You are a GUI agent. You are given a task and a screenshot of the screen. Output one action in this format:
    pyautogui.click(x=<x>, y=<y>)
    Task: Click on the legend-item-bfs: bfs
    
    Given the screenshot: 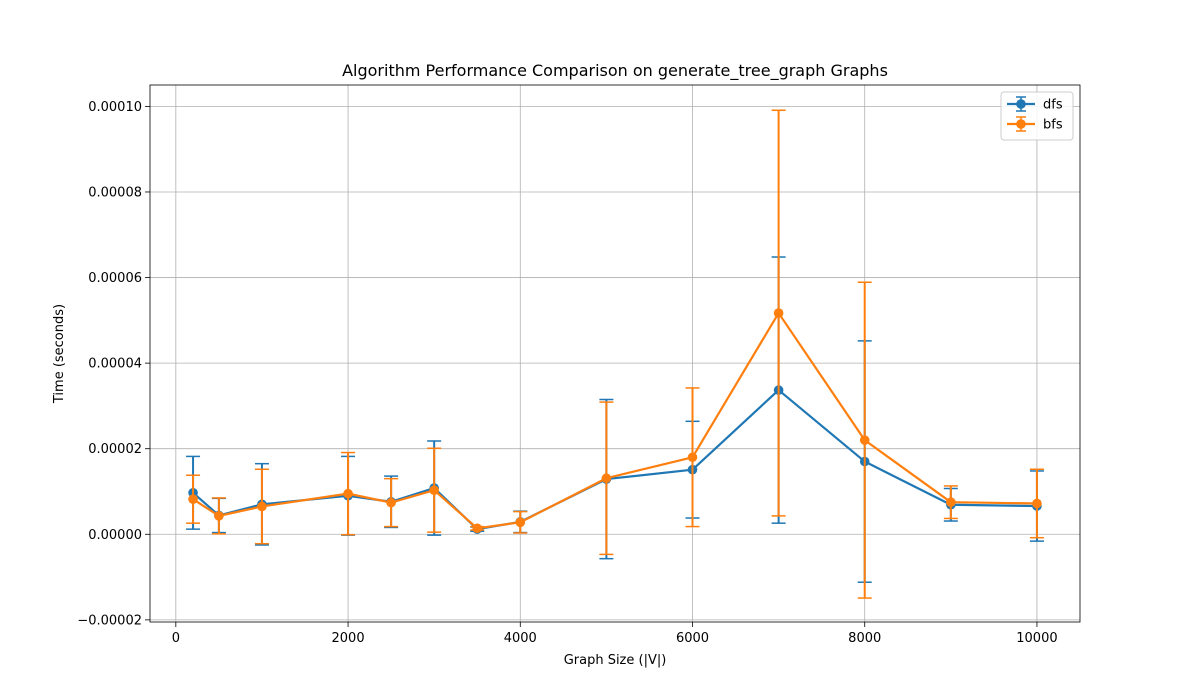 What is the action you would take?
    pyautogui.click(x=1035, y=124)
    